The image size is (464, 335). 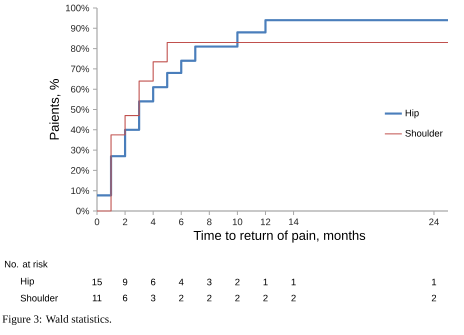 What do you see at coordinates (80, 130) in the screenshot?
I see `y-tick-label: 40%` at bounding box center [80, 130].